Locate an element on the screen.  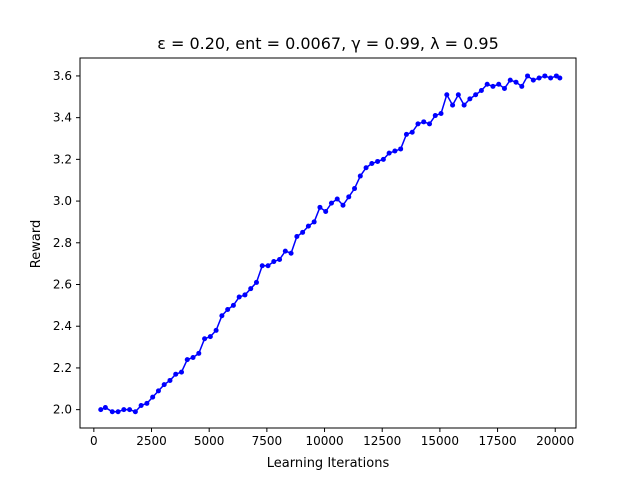
x-tick-label: 10000 is located at coordinates (324, 441).